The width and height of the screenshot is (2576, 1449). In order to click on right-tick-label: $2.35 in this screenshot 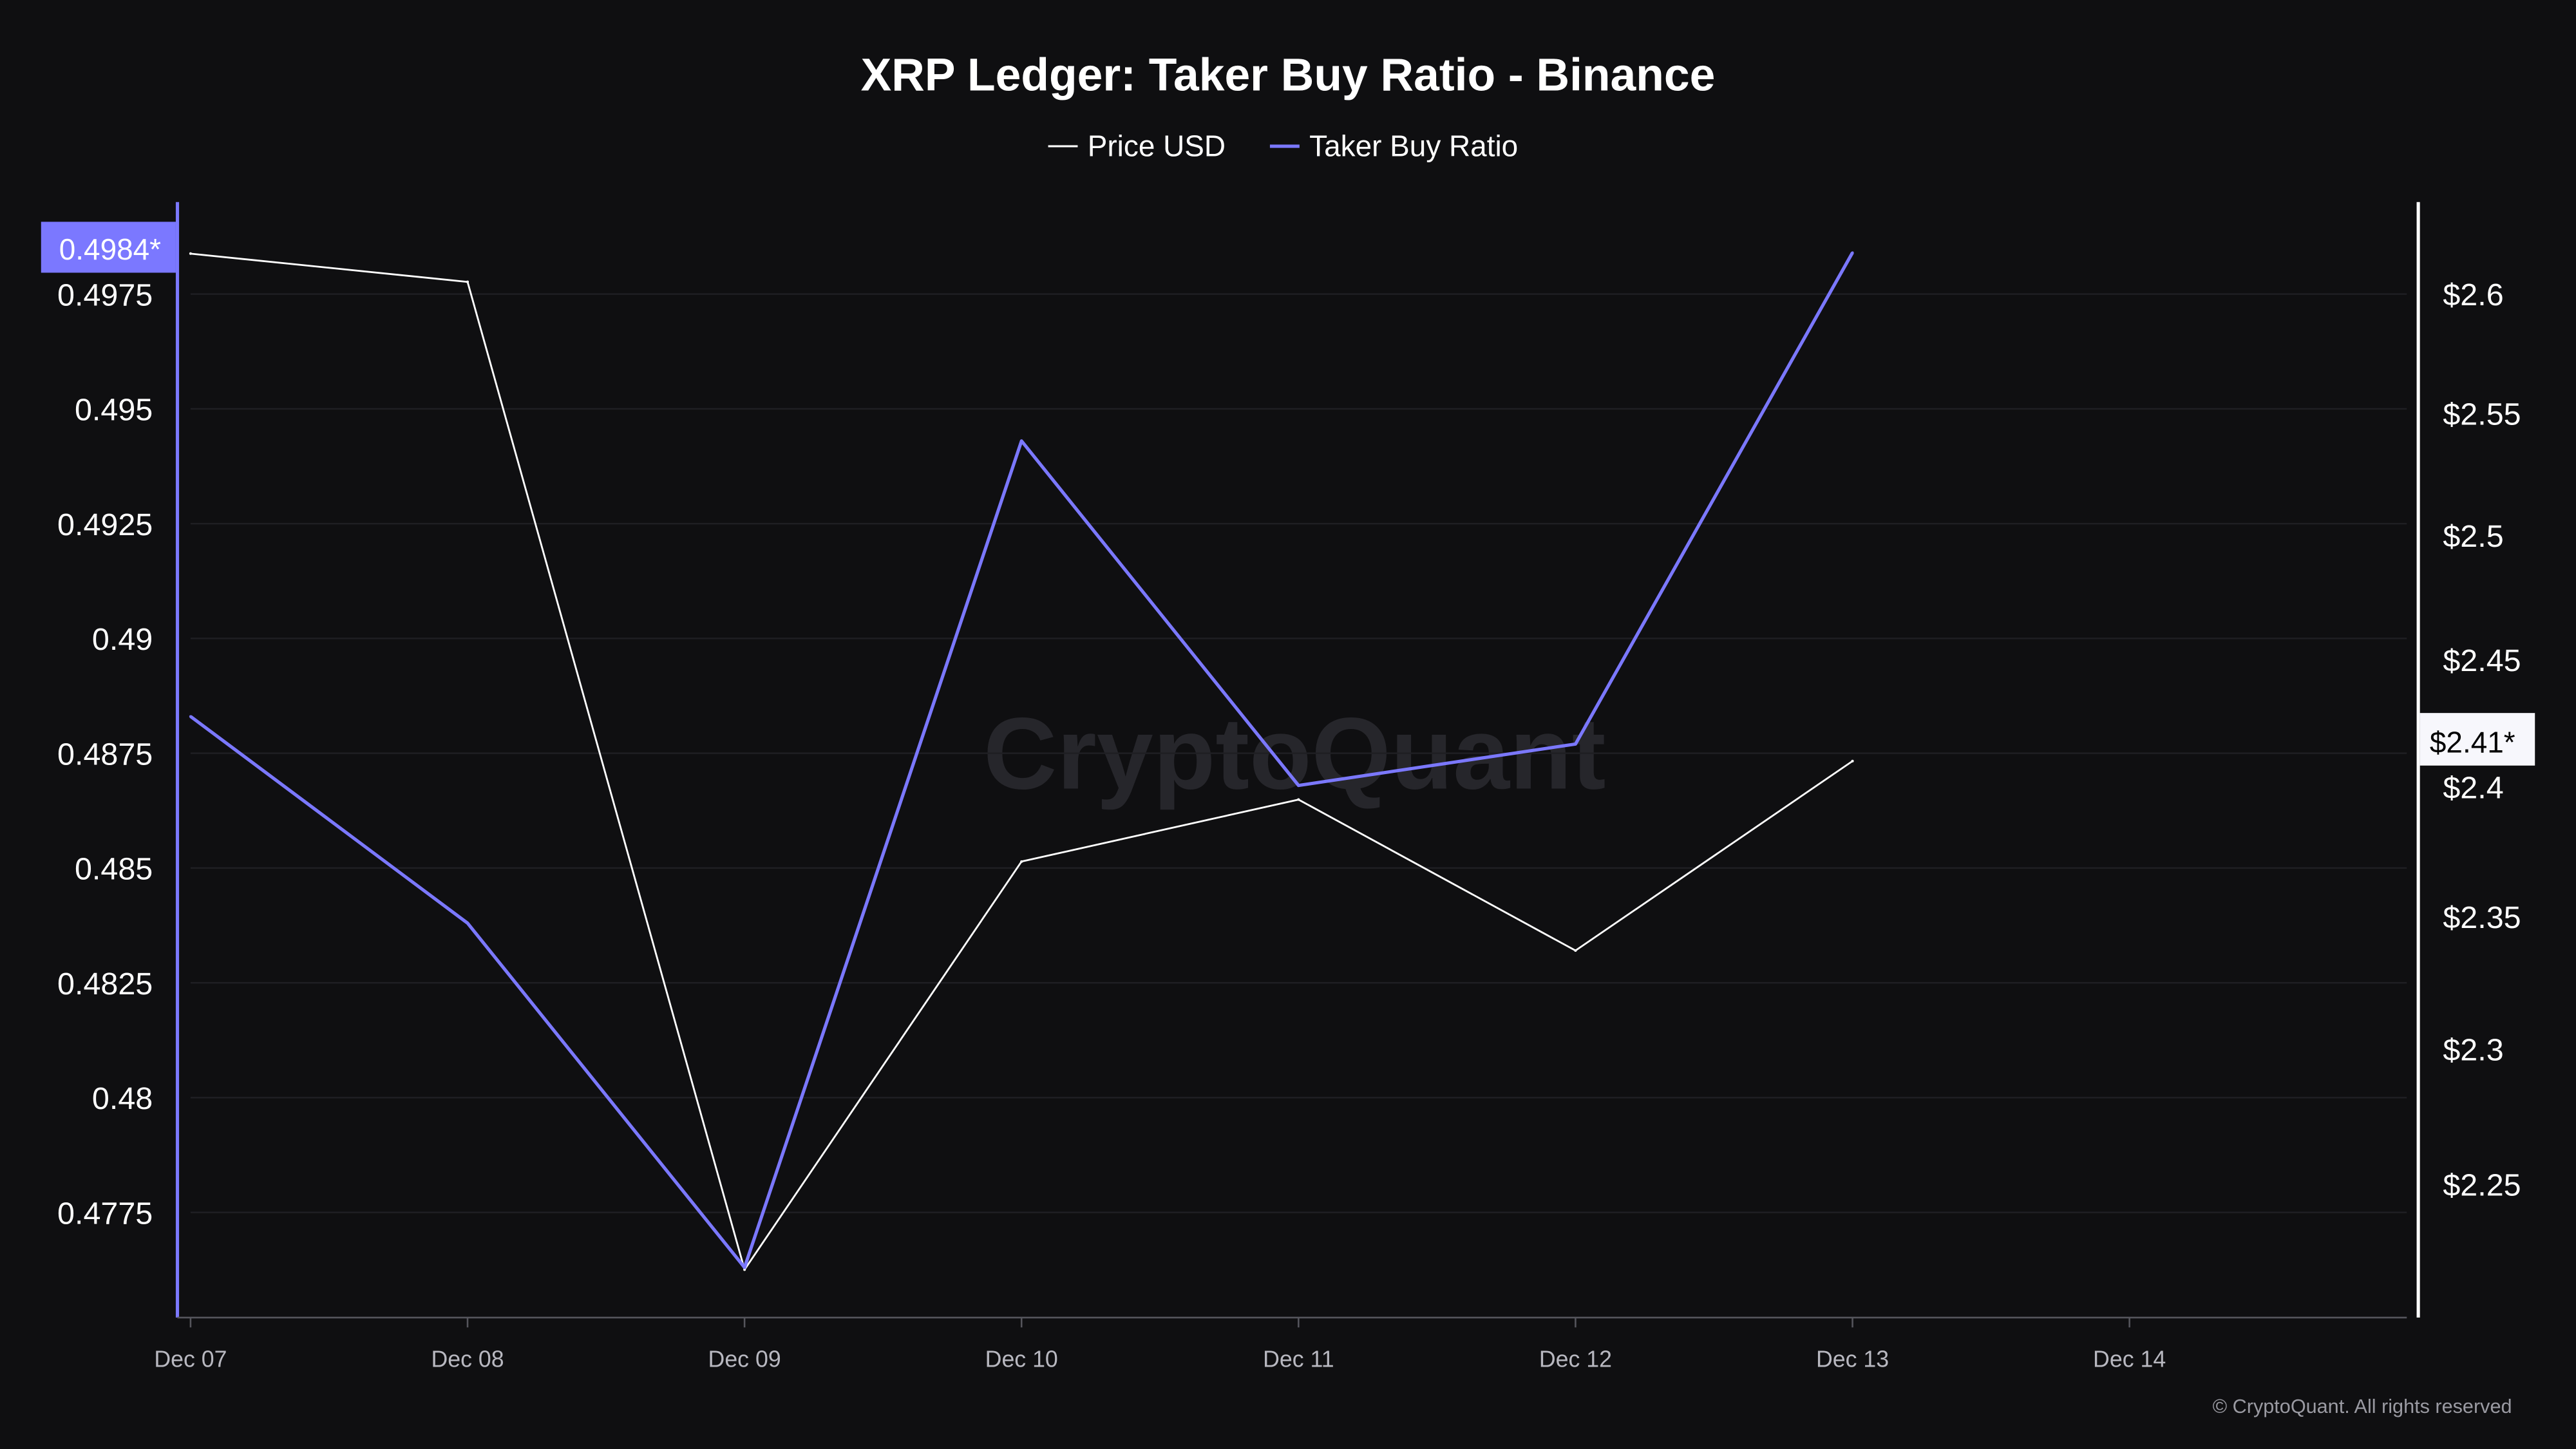, I will do `click(2482, 917)`.